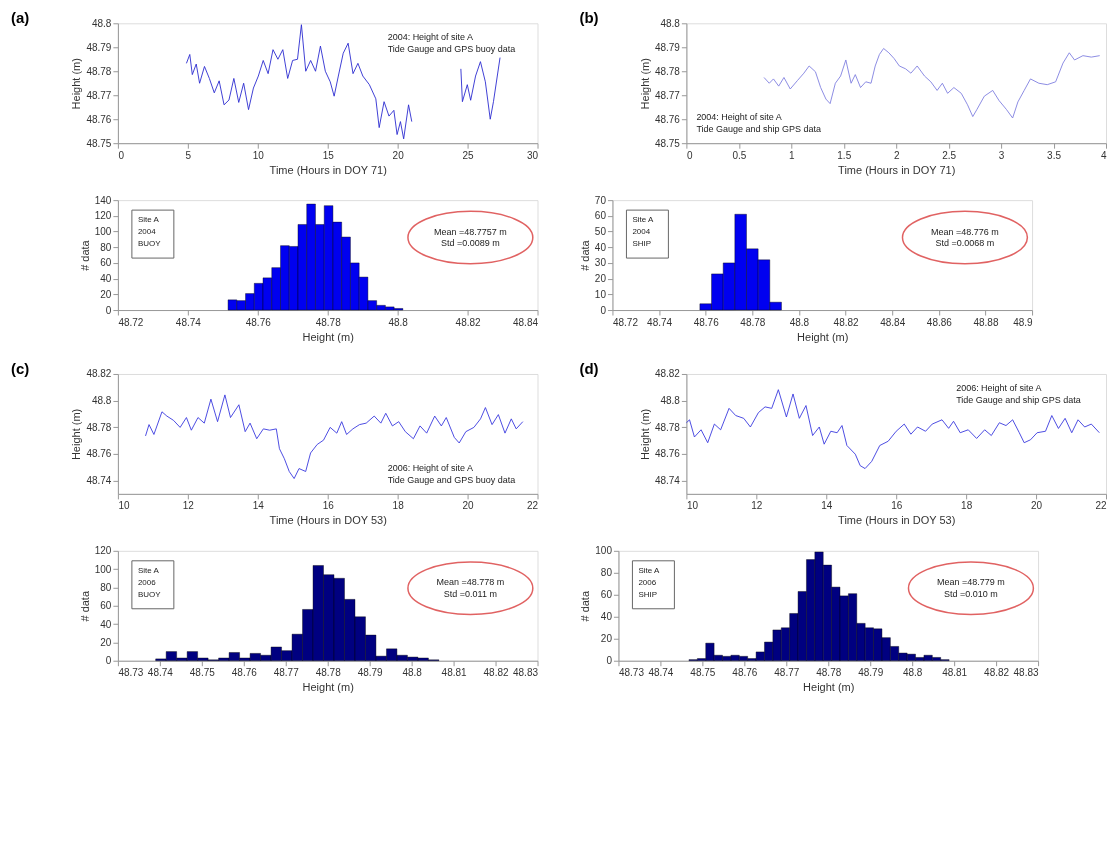 Image resolution: width=1117 pixels, height=855 pixels. Describe the element at coordinates (20, 368) in the screenshot. I see `chart-title: (c)` at that location.